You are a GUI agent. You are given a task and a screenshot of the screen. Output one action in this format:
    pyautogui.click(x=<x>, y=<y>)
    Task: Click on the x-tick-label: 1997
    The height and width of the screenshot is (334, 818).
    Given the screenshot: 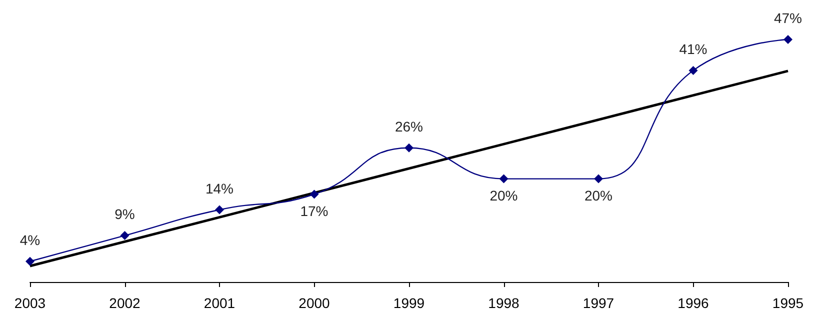 What is the action you would take?
    pyautogui.click(x=598, y=303)
    